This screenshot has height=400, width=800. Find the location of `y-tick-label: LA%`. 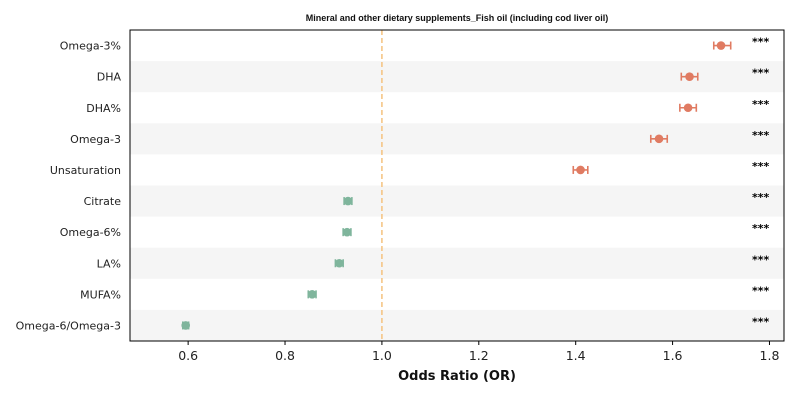

y-tick-label: LA% is located at coordinates (109, 263).